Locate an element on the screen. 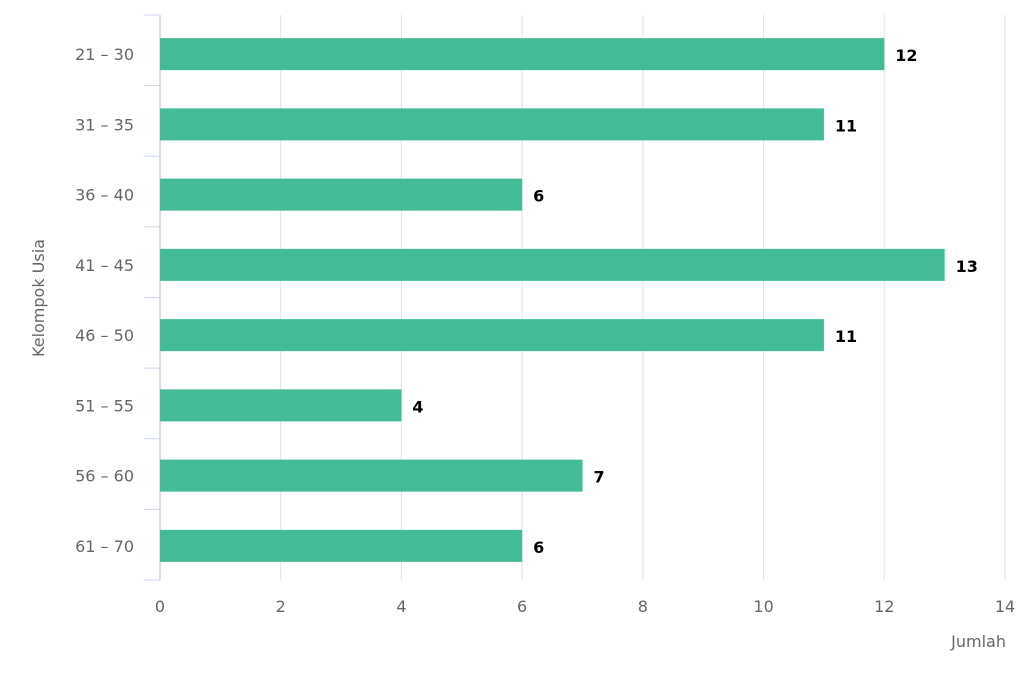 Image resolution: width=1024 pixels, height=687 pixels. y-tick-label: 41 – 45 is located at coordinates (104, 265).